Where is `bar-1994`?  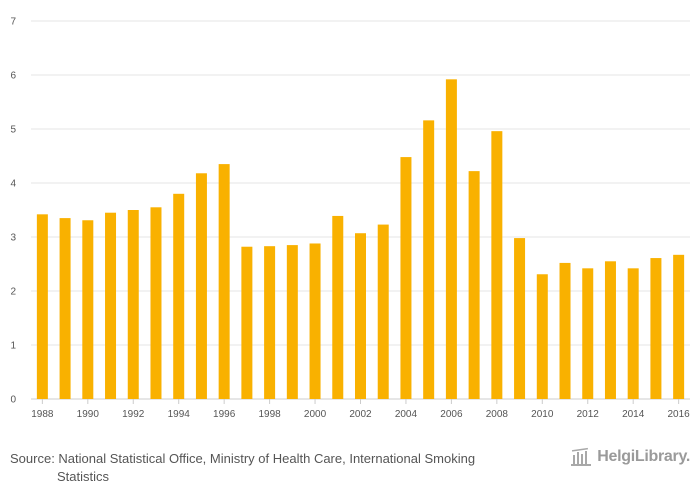
bar-1994 is located at coordinates (179, 296).